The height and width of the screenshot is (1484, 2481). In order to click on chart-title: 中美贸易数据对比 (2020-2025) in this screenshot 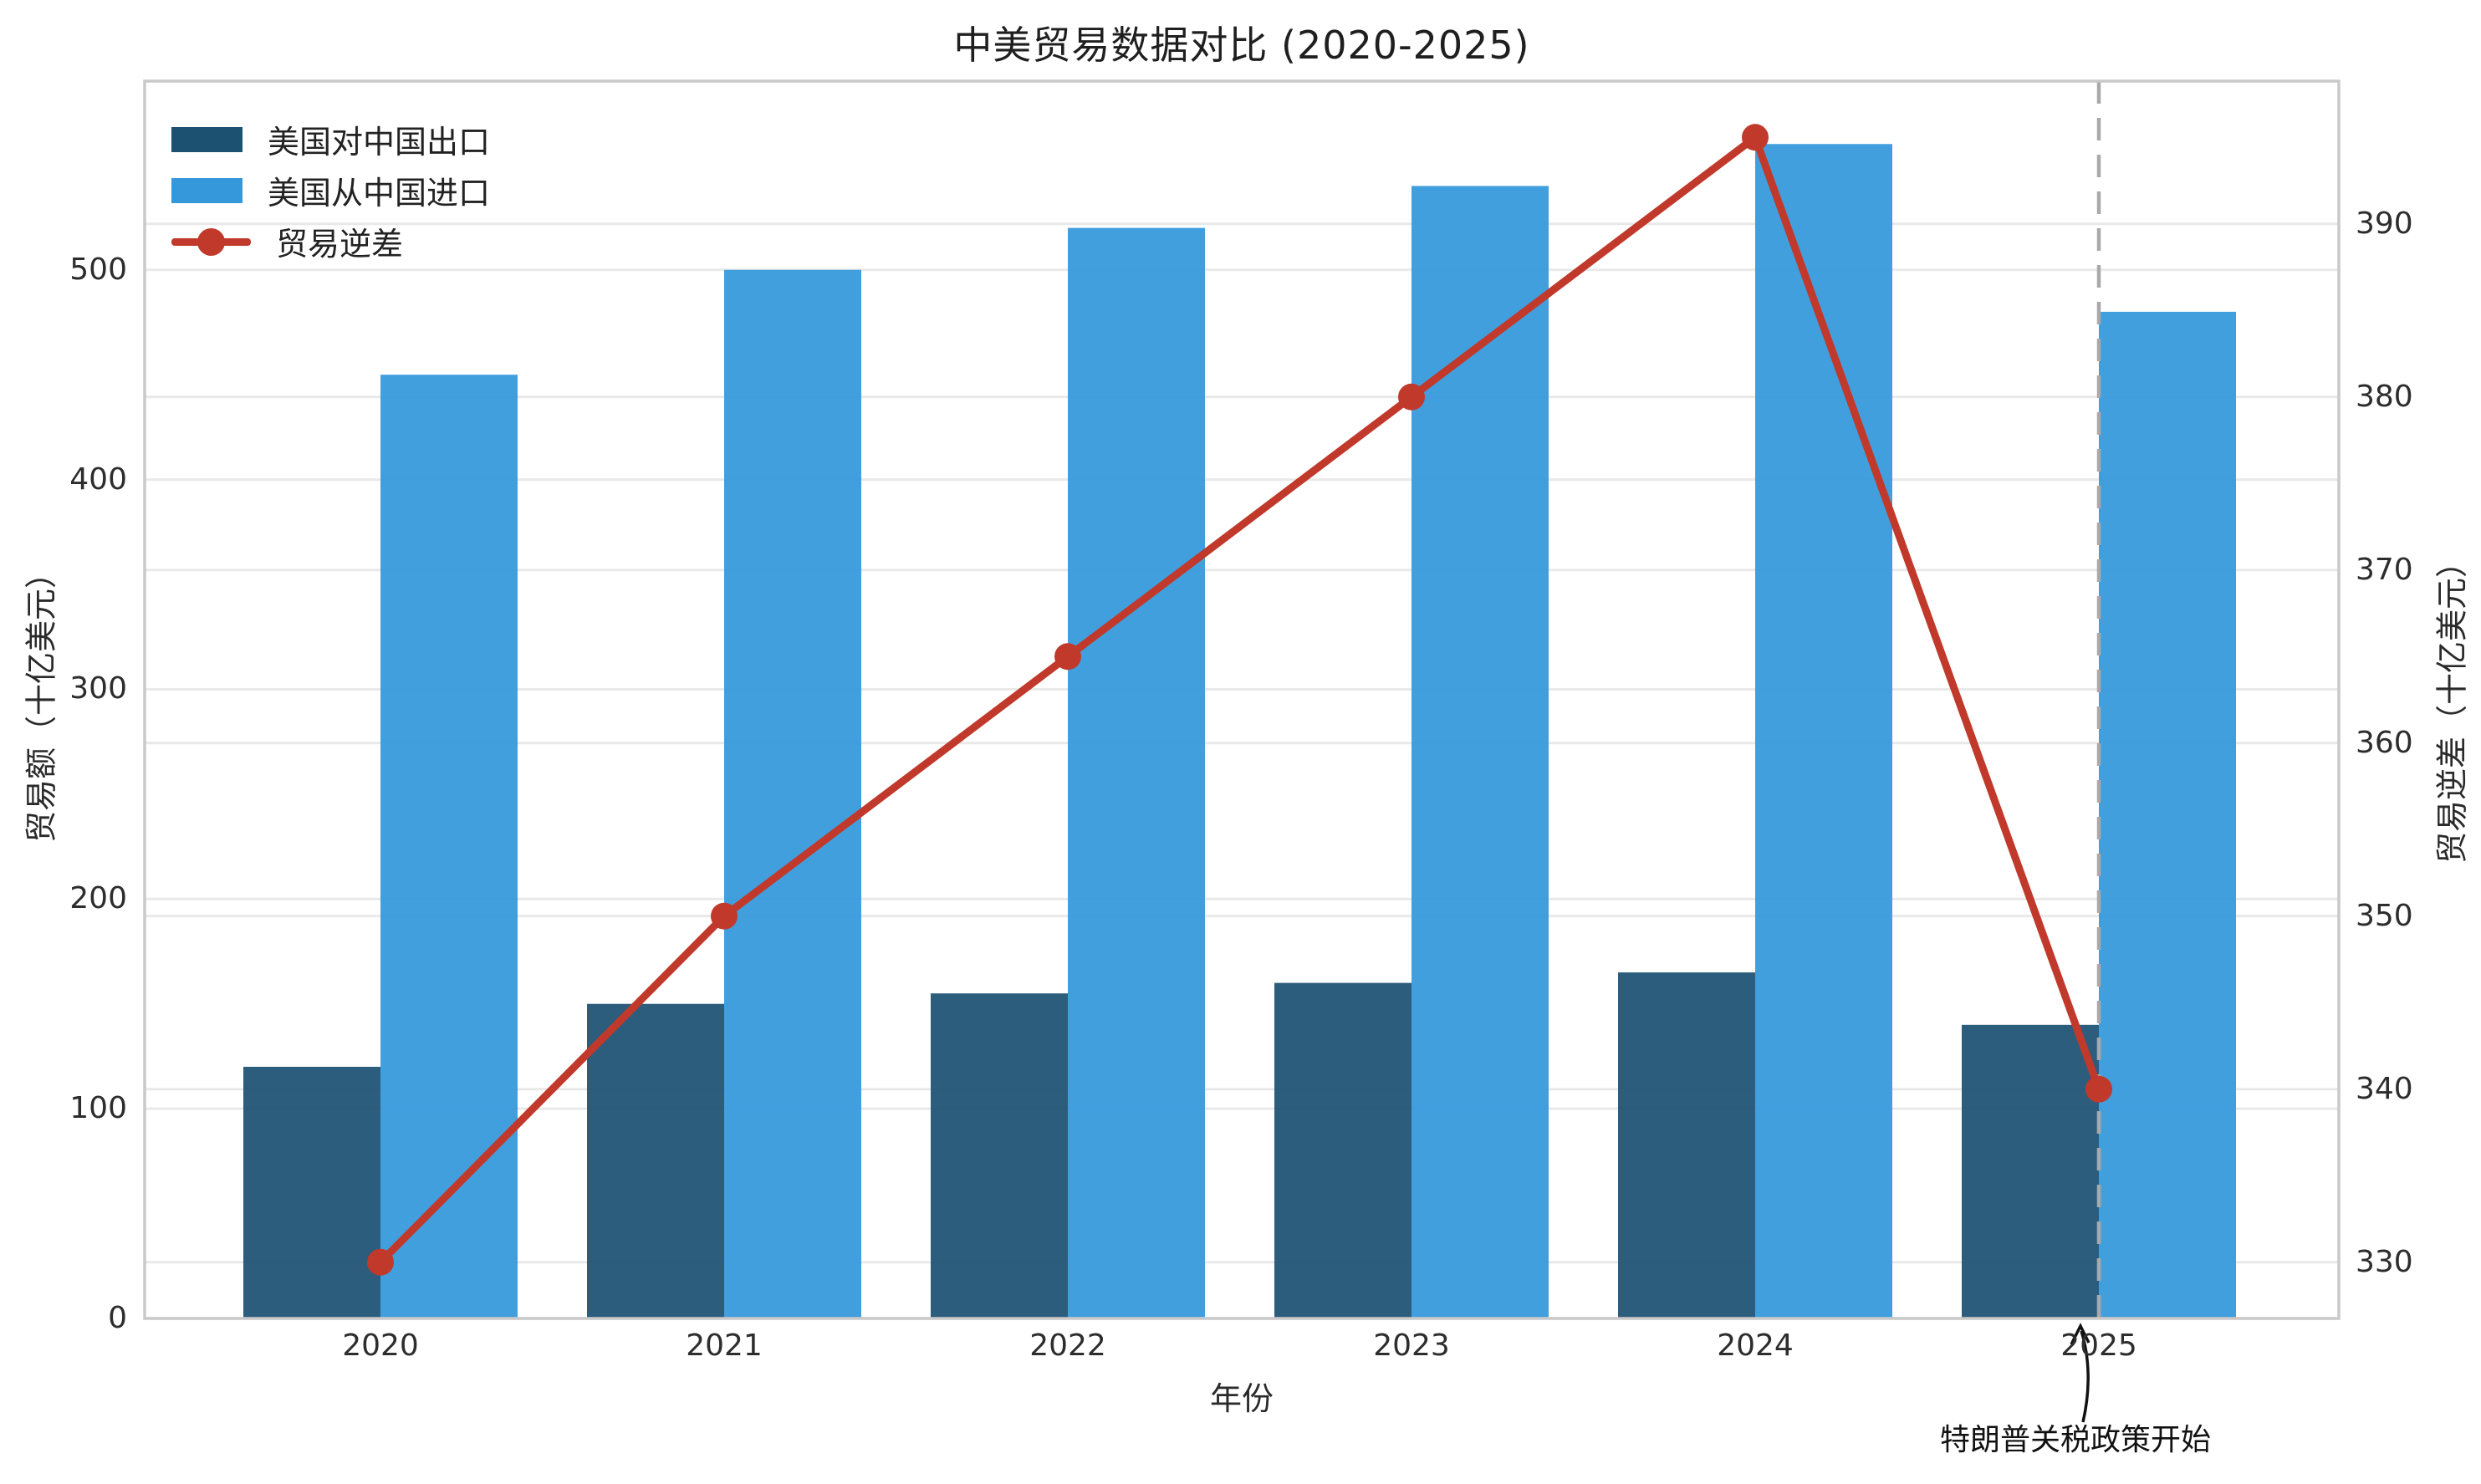, I will do `click(1241, 45)`.